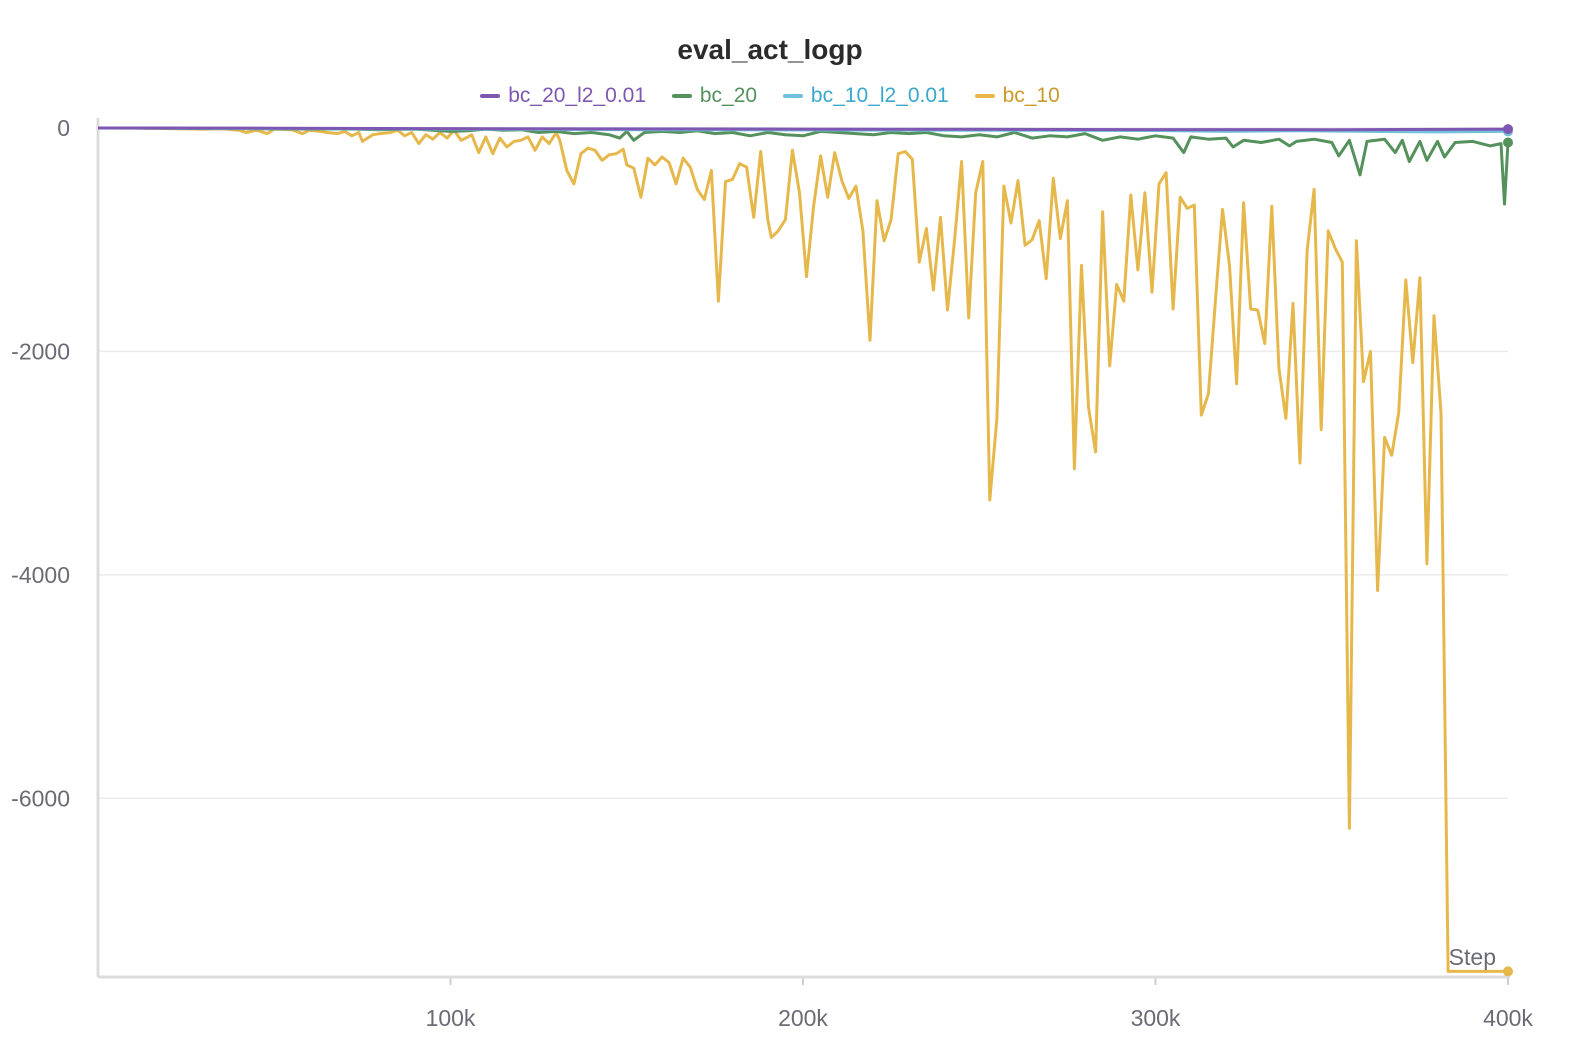  Describe the element at coordinates (577, 95) in the screenshot. I see `legend-label: bc_20_l2_0.01` at that location.